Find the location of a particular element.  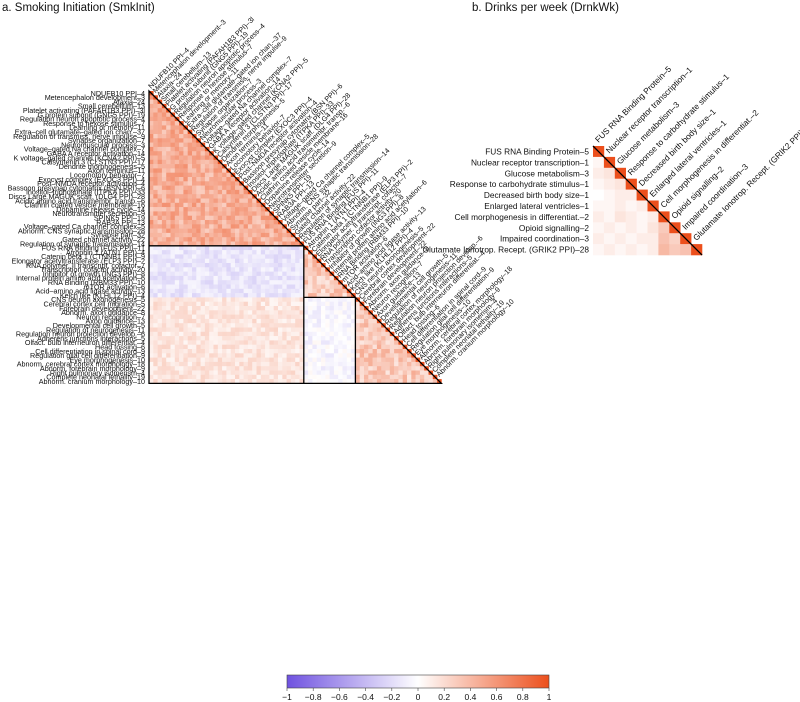

heatmap-drinks-per-week is located at coordinates (647, 200).